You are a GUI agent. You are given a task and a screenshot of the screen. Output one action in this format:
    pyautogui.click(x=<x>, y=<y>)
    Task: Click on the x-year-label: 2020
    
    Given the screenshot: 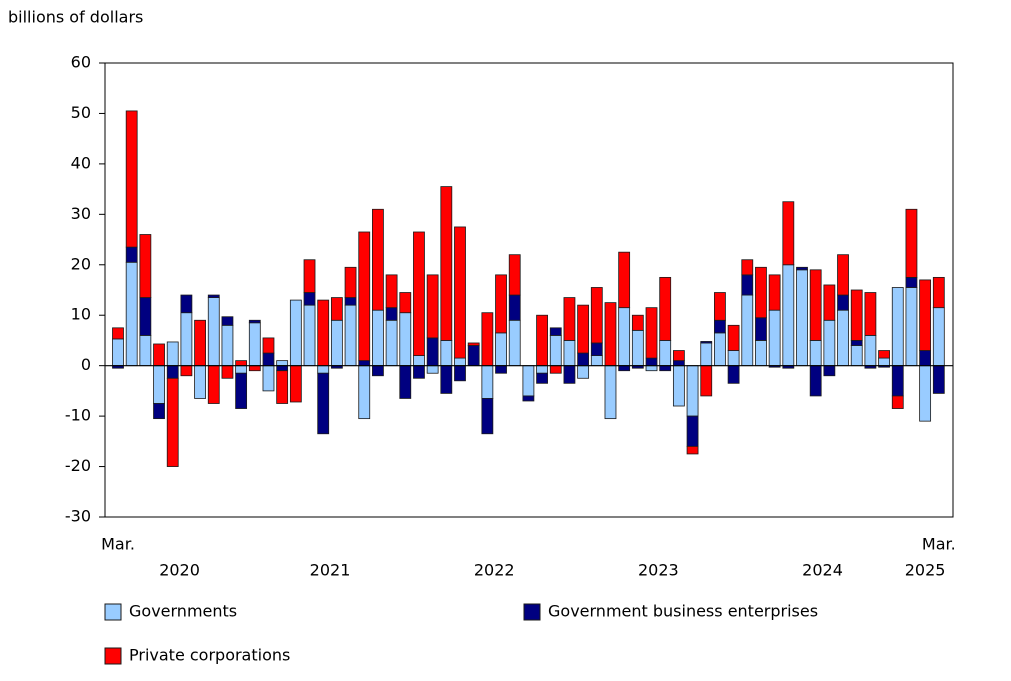 What is the action you would take?
    pyautogui.click(x=179, y=570)
    